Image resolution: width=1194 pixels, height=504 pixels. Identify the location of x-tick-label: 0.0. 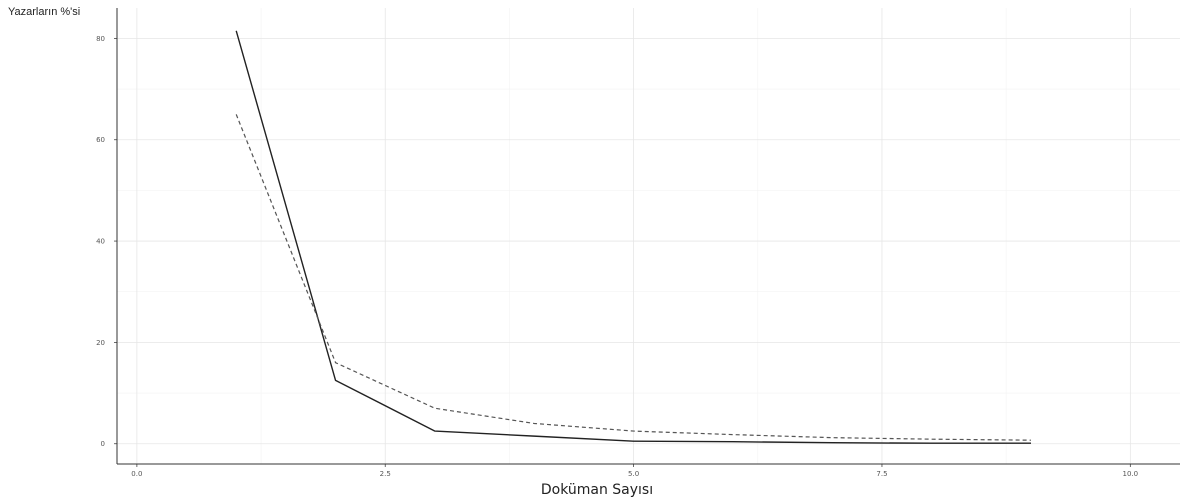
(136, 474).